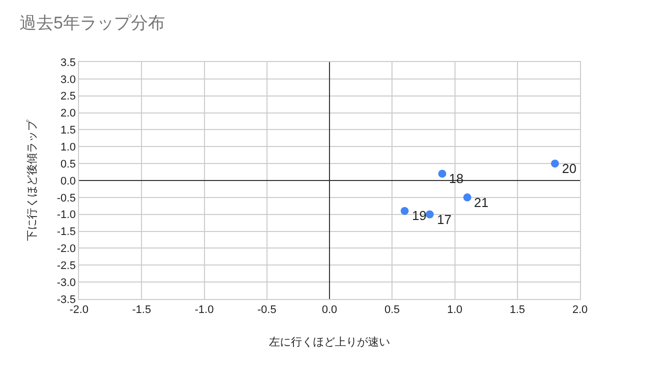 This screenshot has width=652, height=371. I want to click on y-tick-label: 3.5, so click(68, 62).